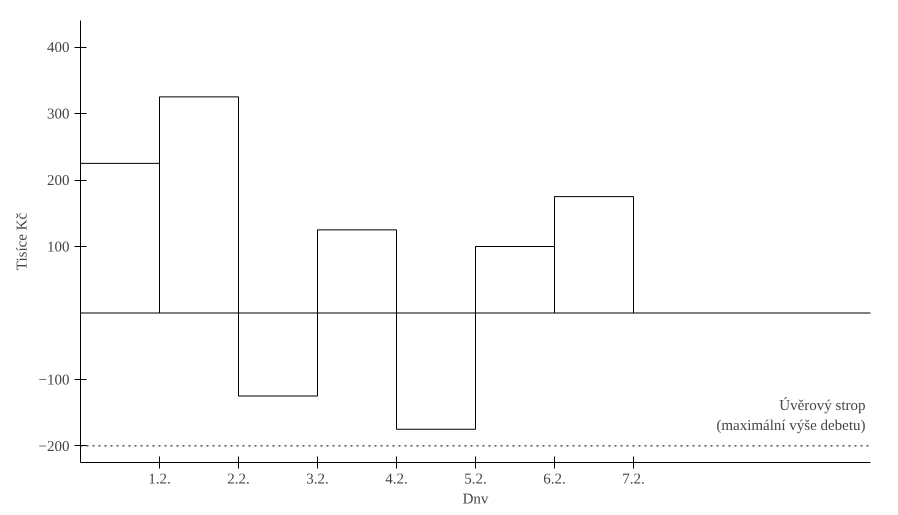  What do you see at coordinates (475, 480) in the screenshot?
I see `x-tick-label: 5.2.` at bounding box center [475, 480].